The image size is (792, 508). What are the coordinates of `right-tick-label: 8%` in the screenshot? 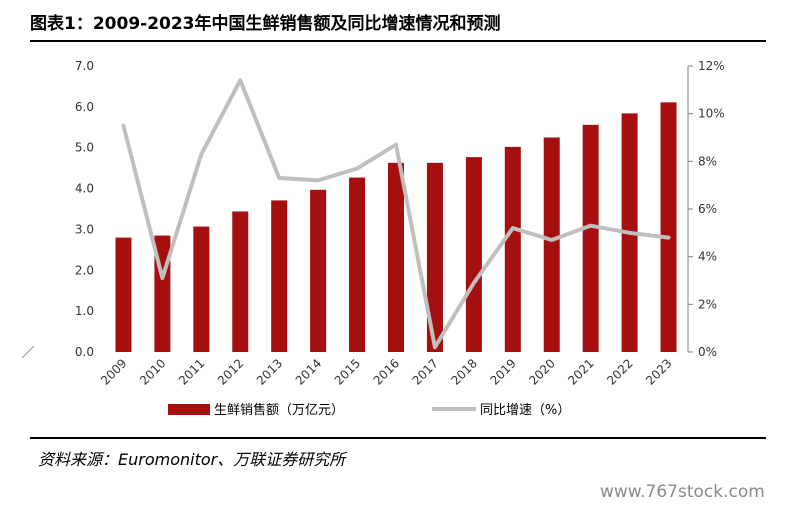 It's located at (707, 161).